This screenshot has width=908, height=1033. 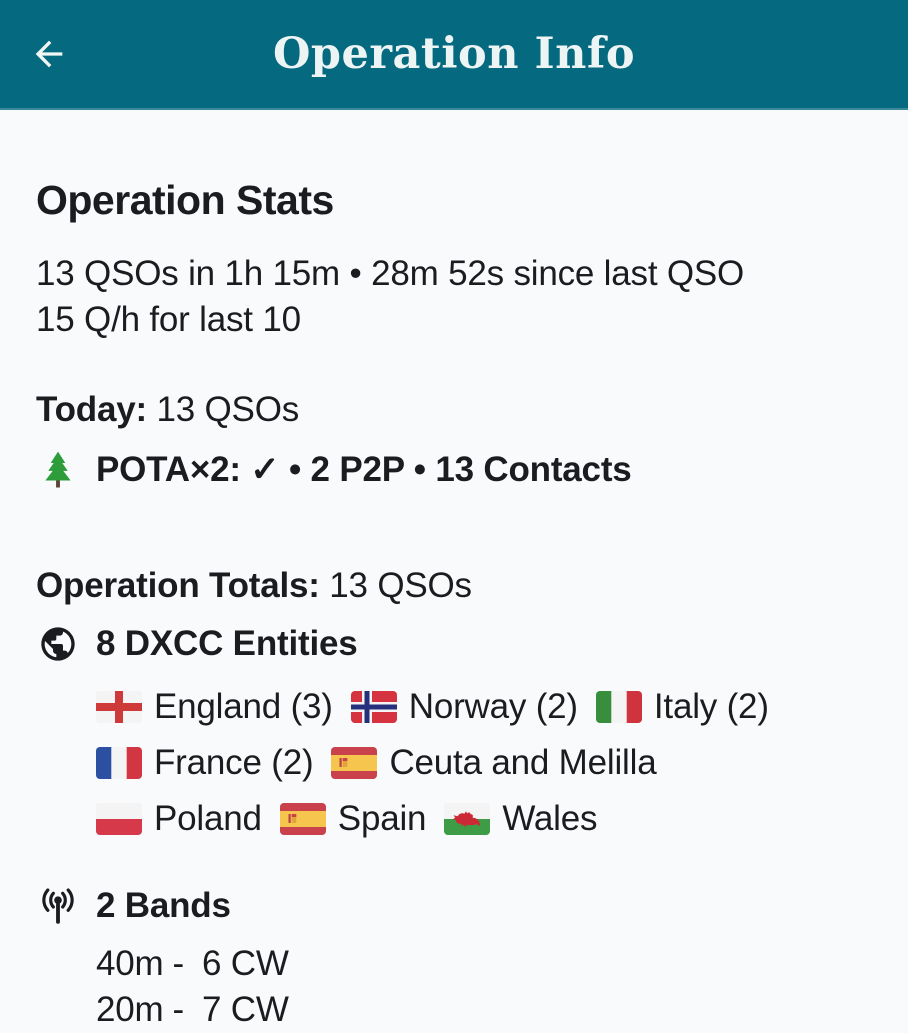 What do you see at coordinates (243, 707) in the screenshot?
I see `entity-name: England (3)` at bounding box center [243, 707].